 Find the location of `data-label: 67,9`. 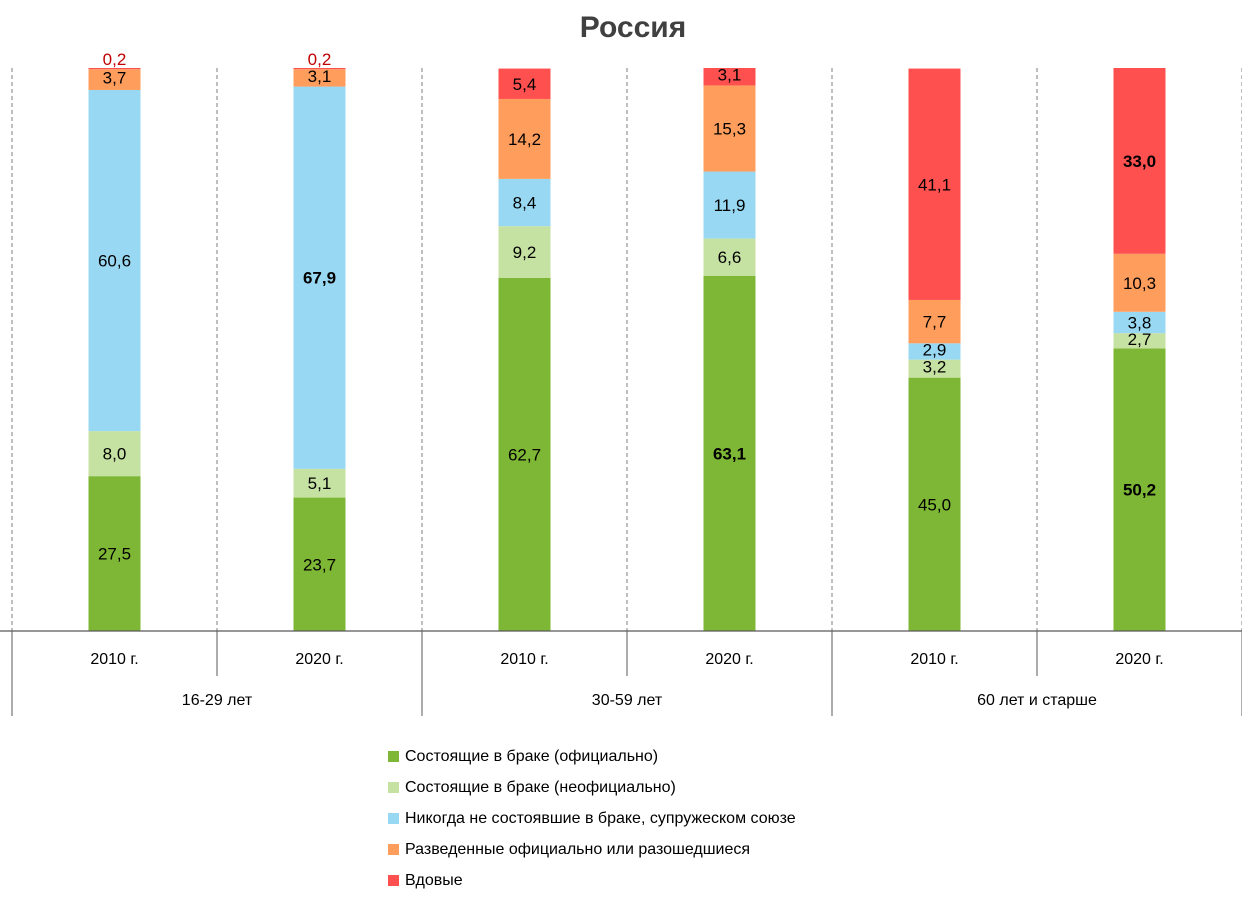

data-label: 67,9 is located at coordinates (319, 278).